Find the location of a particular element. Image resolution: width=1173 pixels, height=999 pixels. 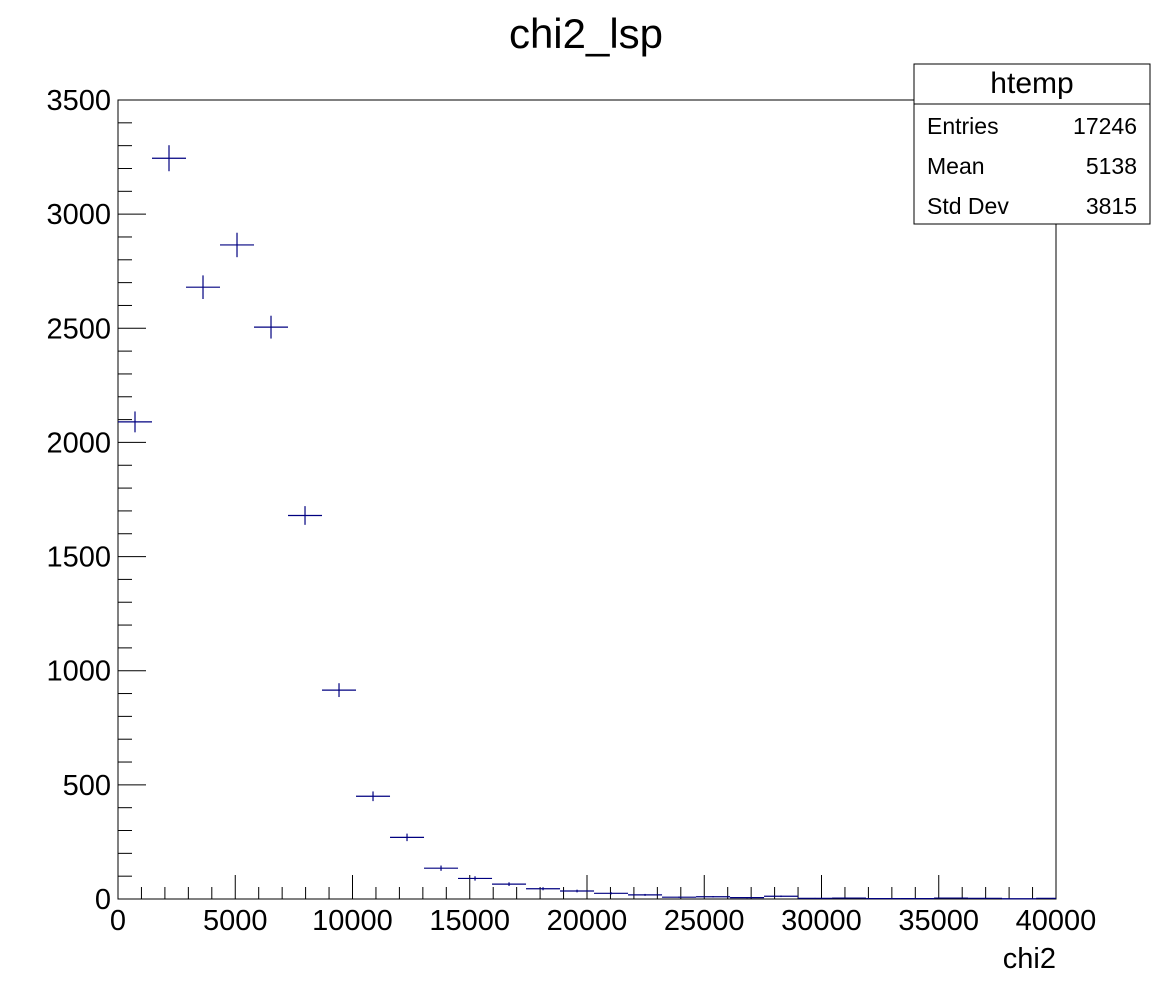

x-tick-label: 5000 is located at coordinates (235, 921).